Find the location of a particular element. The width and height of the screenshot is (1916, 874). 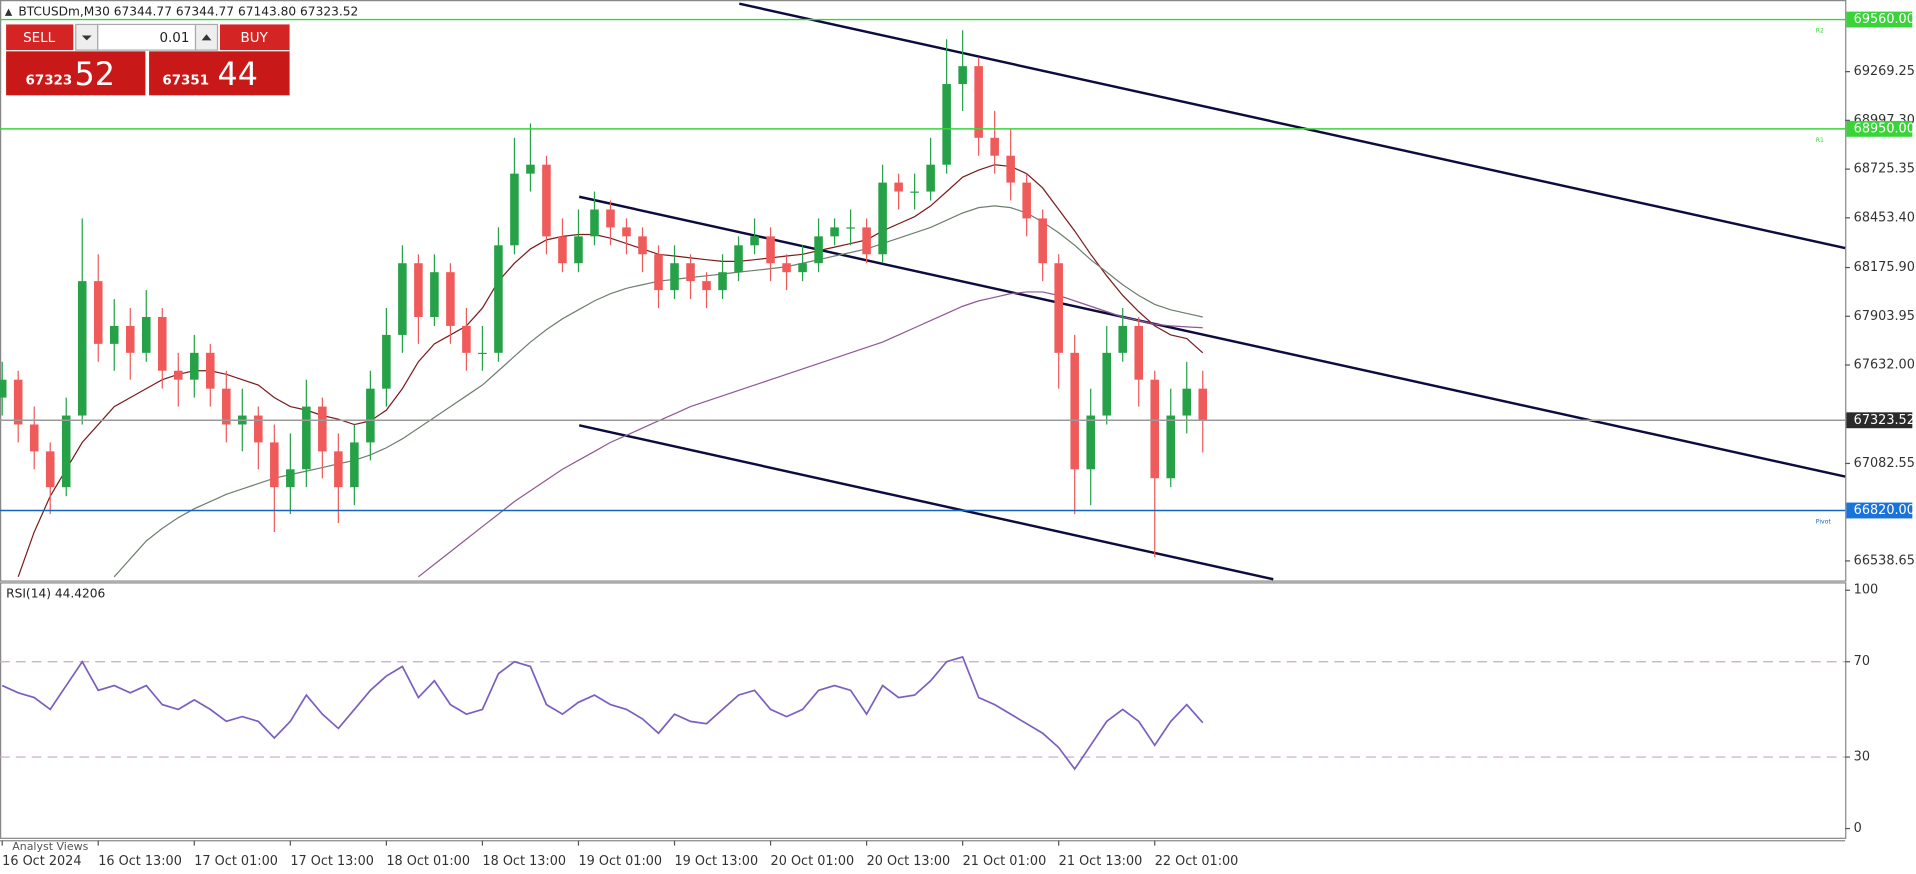

volume-input is located at coordinates (147, 37).